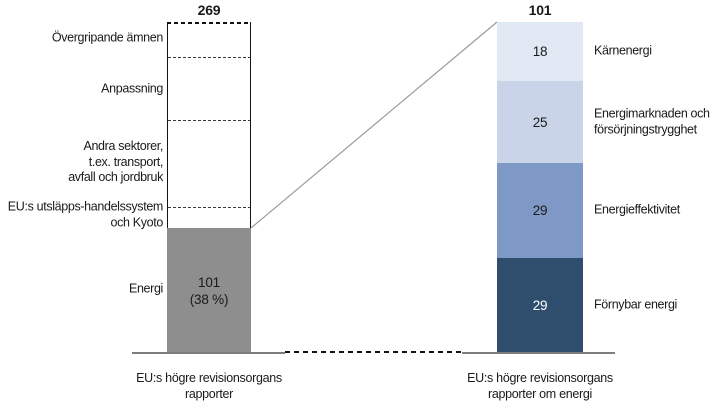  Describe the element at coordinates (209, 207) in the screenshot. I see `divider-andra-ets` at that location.